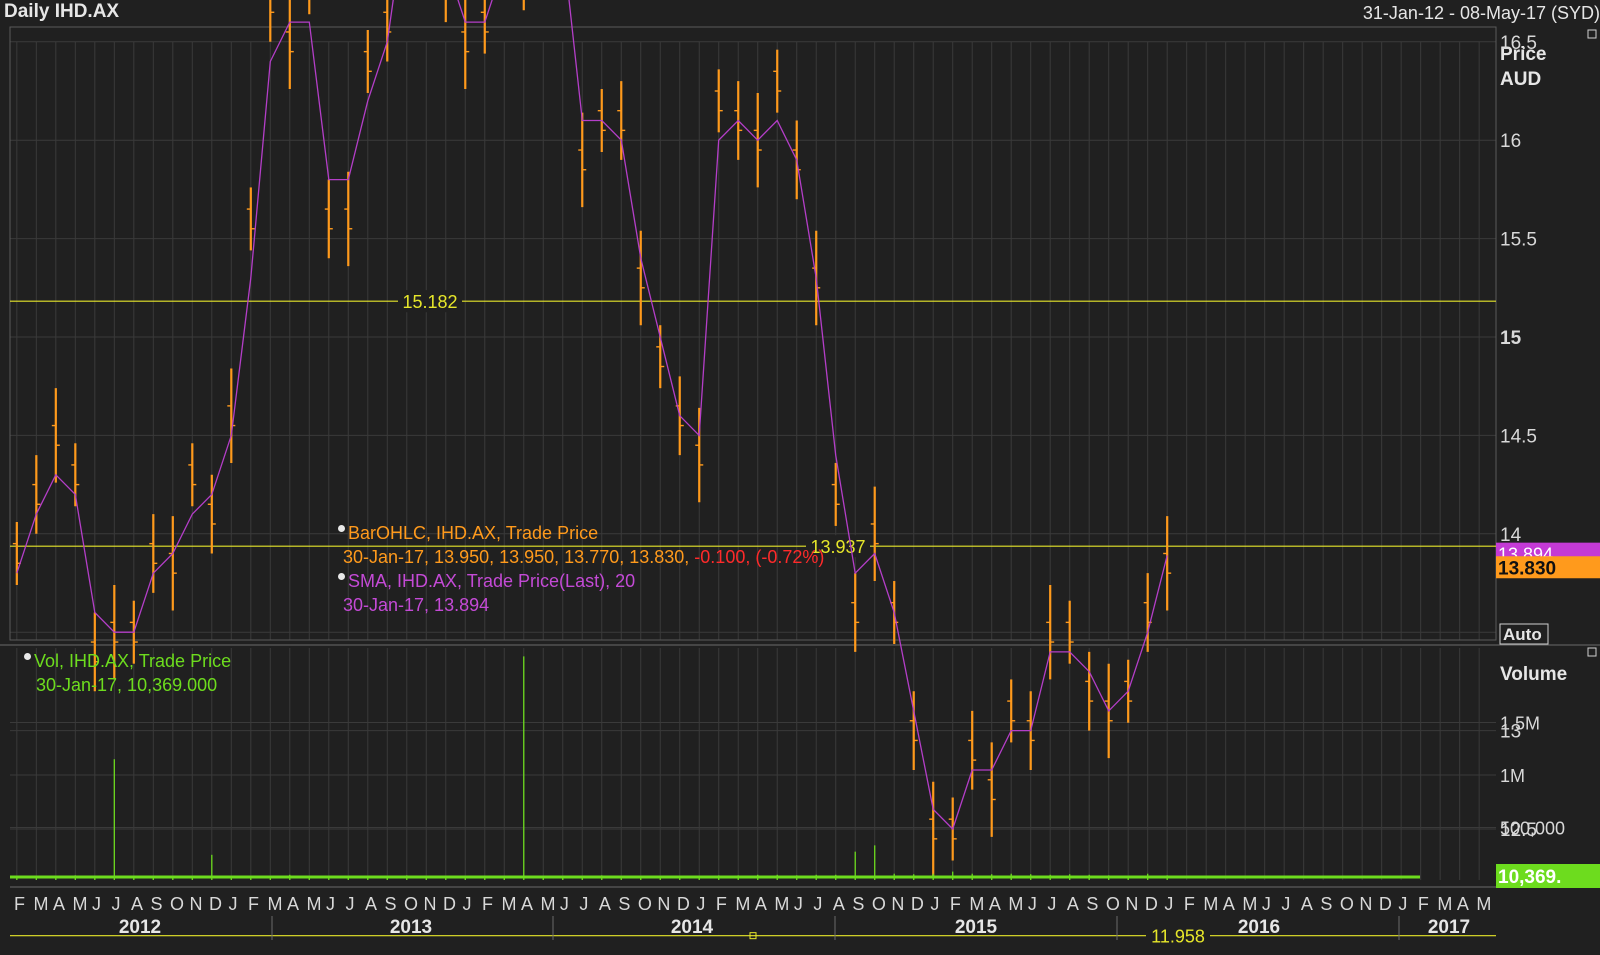 This screenshot has width=1600, height=955. Describe the element at coordinates (1481, 13) in the screenshot. I see `date-range: 31-Jan-12 - 08-May-17 (SYD)` at that location.